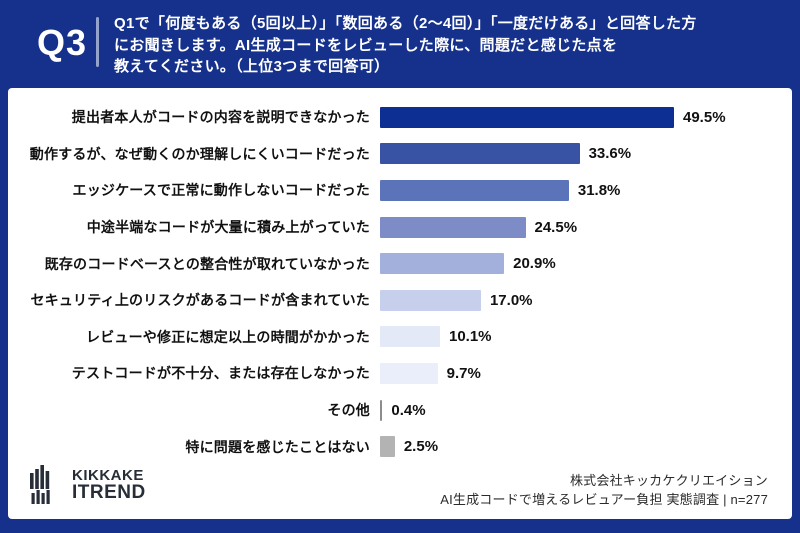  Describe the element at coordinates (586, 154) in the screenshot. I see `bar-area: 33.6%` at that location.